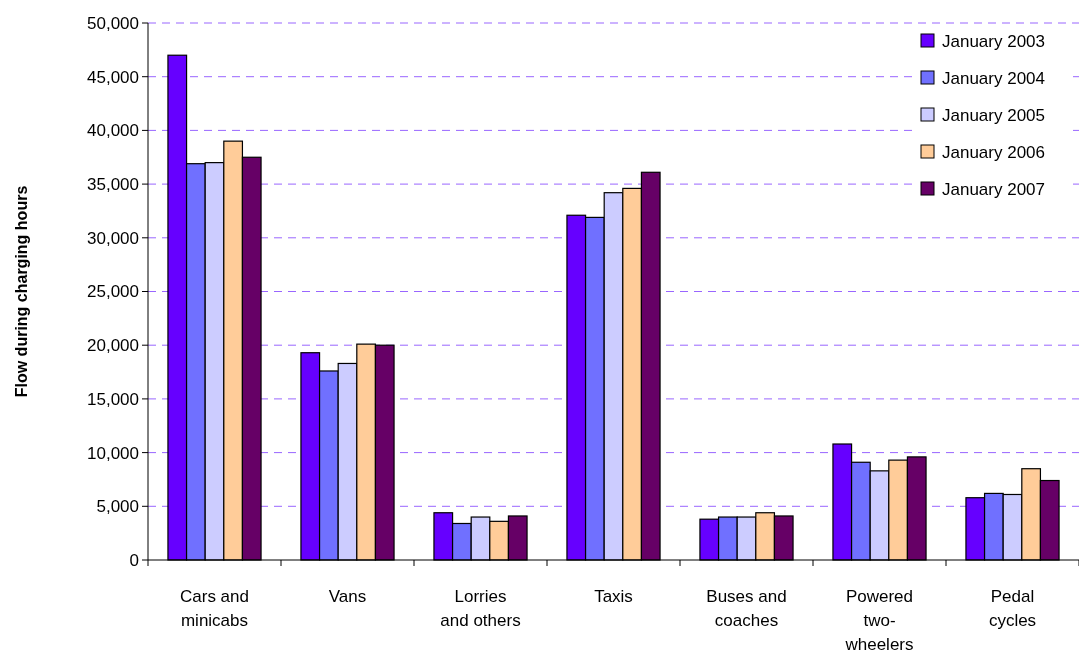  Describe the element at coordinates (113, 23) in the screenshot. I see `y-tick-label: 50,000` at that location.